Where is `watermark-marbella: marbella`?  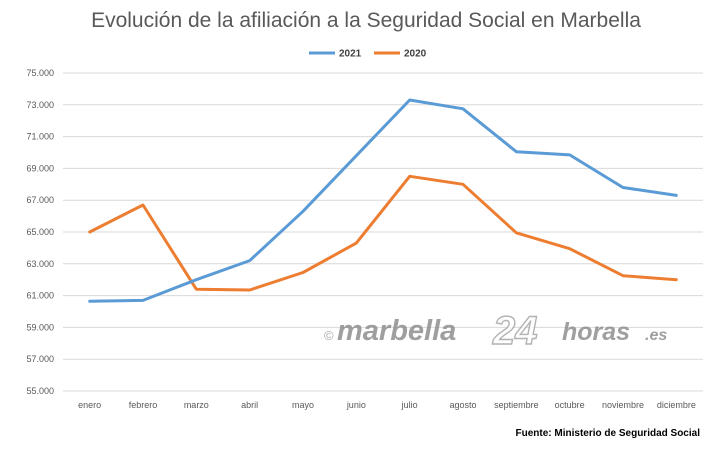 watermark-marbella: marbella is located at coordinates (396, 331).